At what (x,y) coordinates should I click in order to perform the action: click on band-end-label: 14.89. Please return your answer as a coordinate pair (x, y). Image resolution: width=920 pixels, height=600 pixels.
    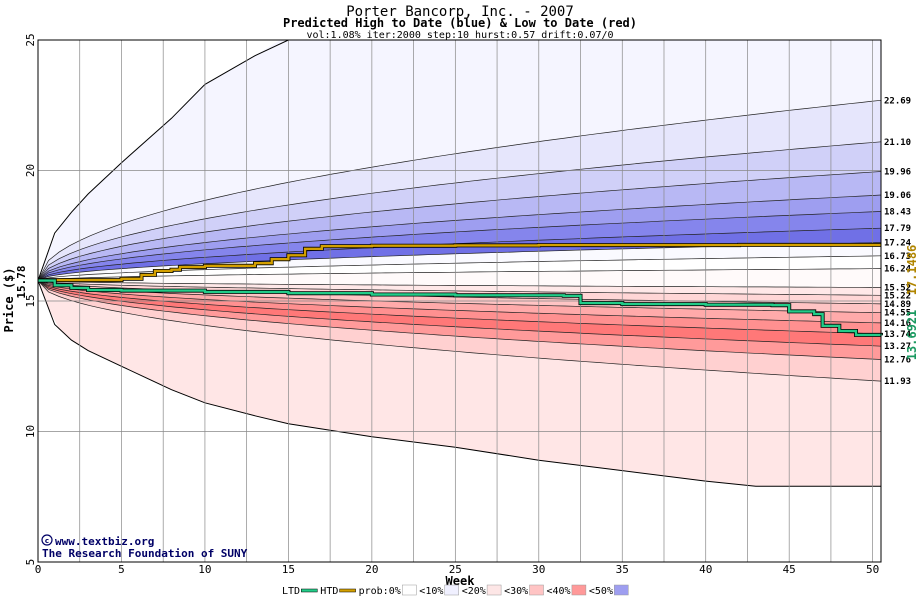
    Looking at the image, I should click on (897, 305).